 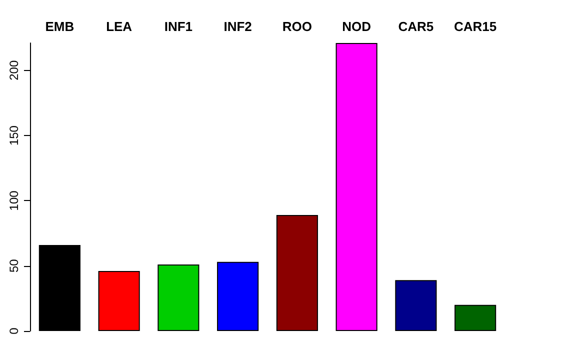 What do you see at coordinates (297, 26) in the screenshot?
I see `x-tick-label: ROO` at bounding box center [297, 26].